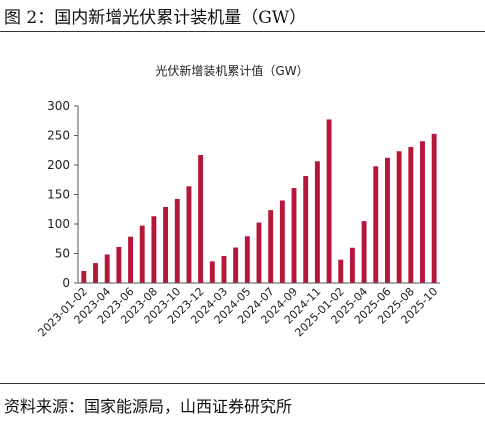 This screenshot has height=424, width=485. What do you see at coordinates (155, 18) in the screenshot?
I see `figure-title: 图 2：国内新增光伏累计装机量（GW）` at bounding box center [155, 18].